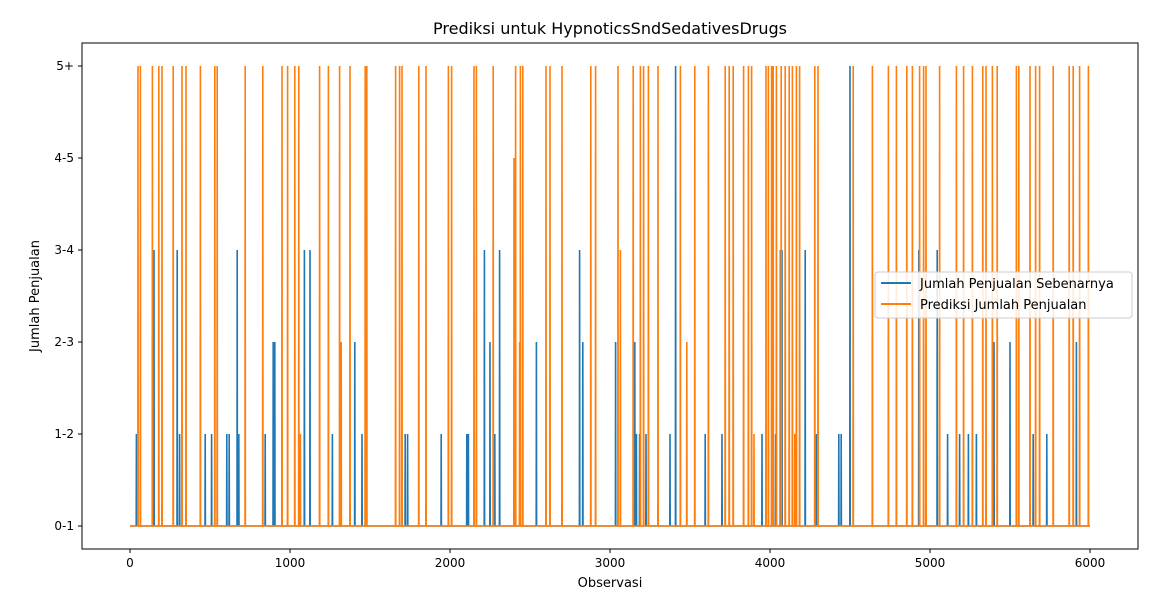  Describe the element at coordinates (290, 563) in the screenshot. I see `x-tick-label: 1000` at that location.